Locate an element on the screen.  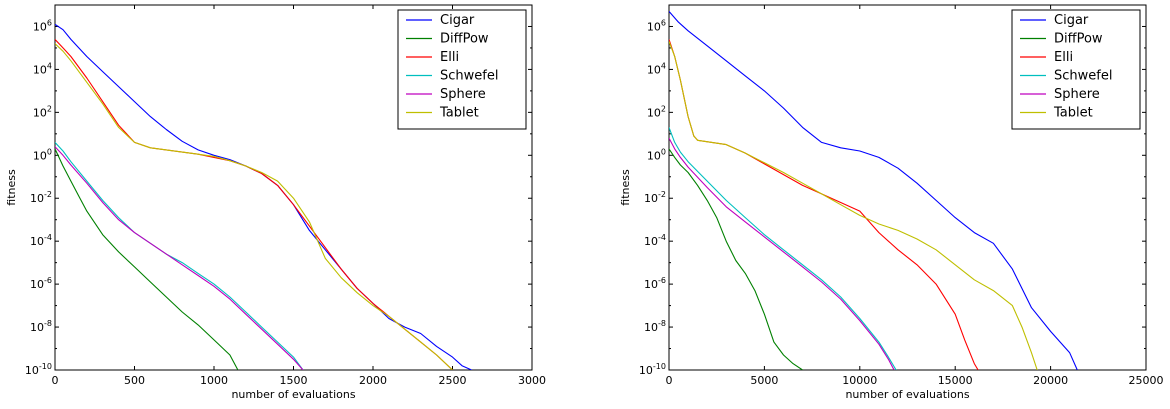
x-tick-label: 3000 is located at coordinates (532, 380).